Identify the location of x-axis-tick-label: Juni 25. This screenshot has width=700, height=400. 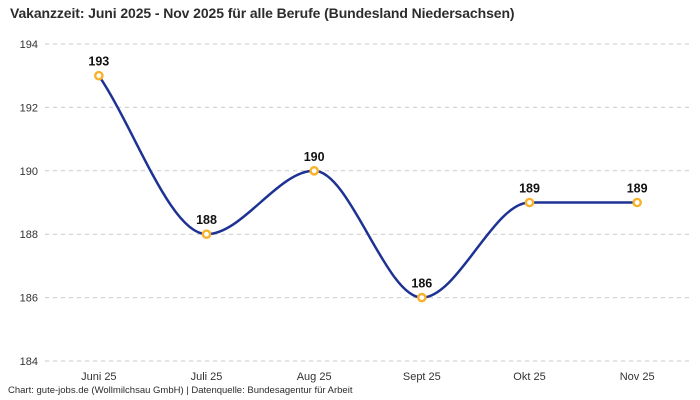
(98, 377).